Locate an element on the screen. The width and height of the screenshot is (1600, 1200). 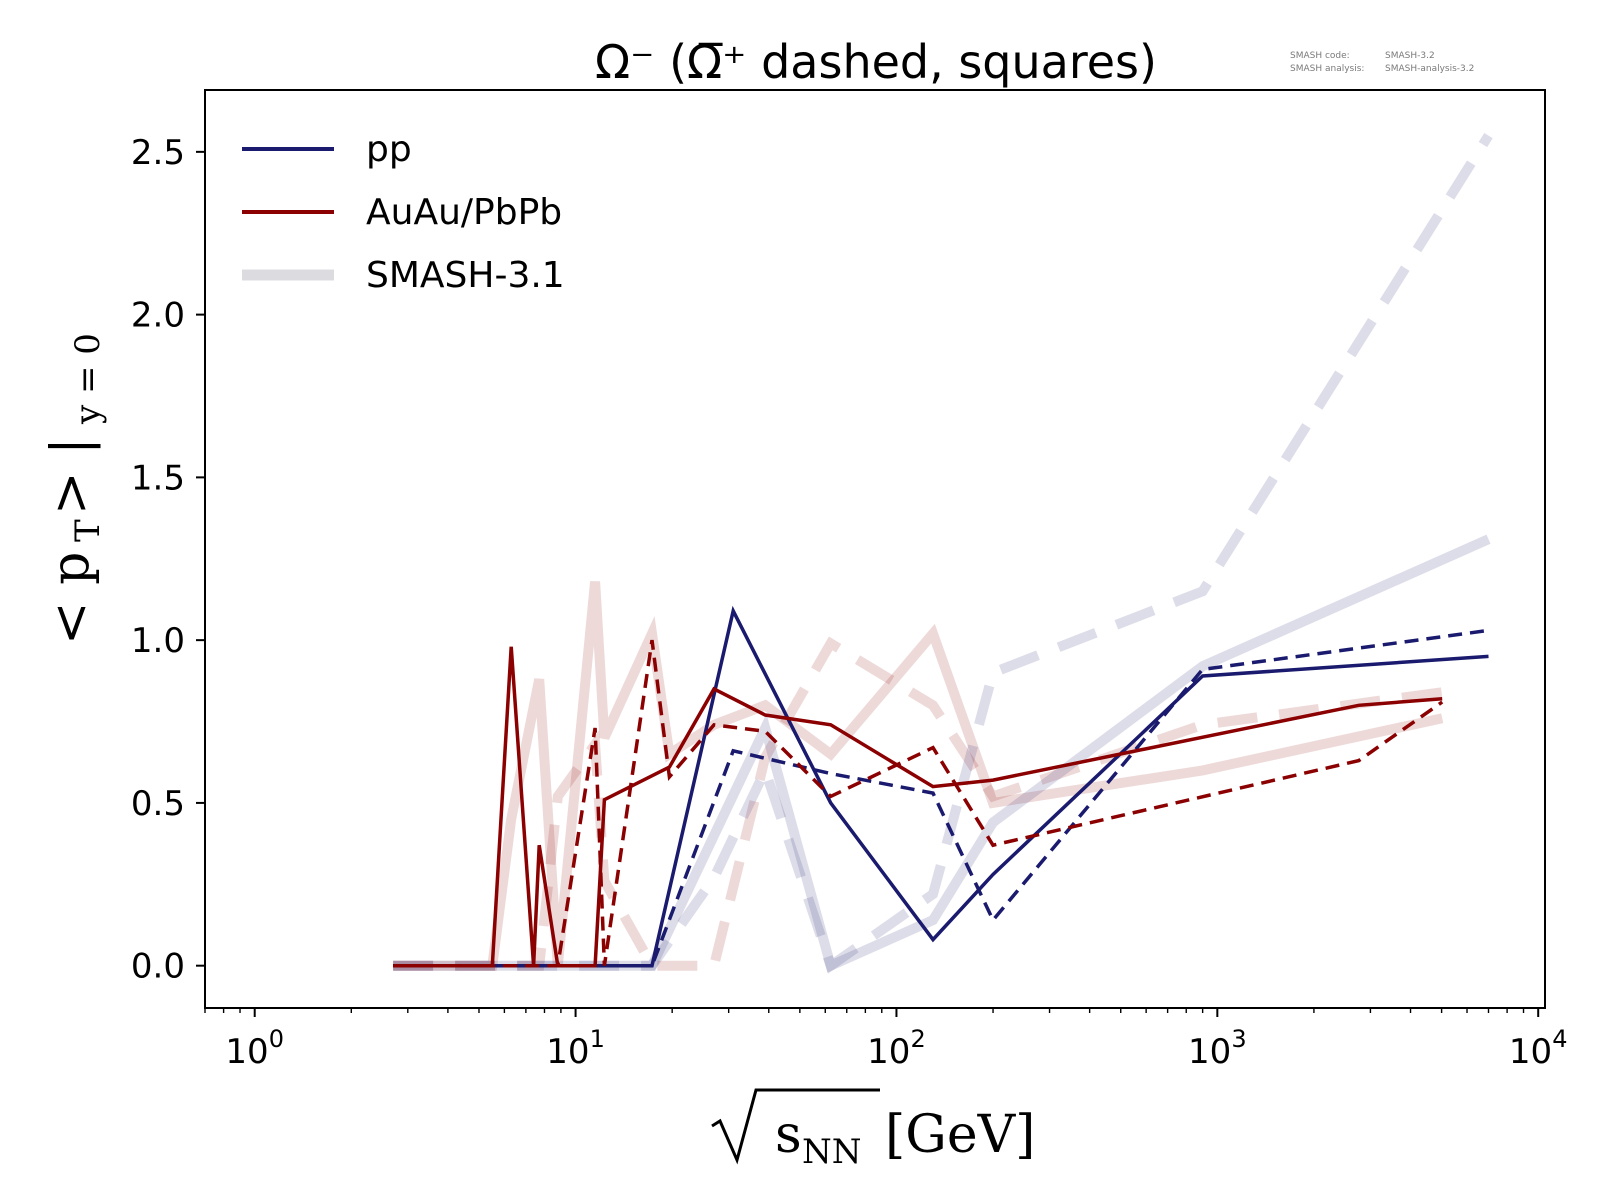
y-tick-label: 0.0 is located at coordinates (158, 967).